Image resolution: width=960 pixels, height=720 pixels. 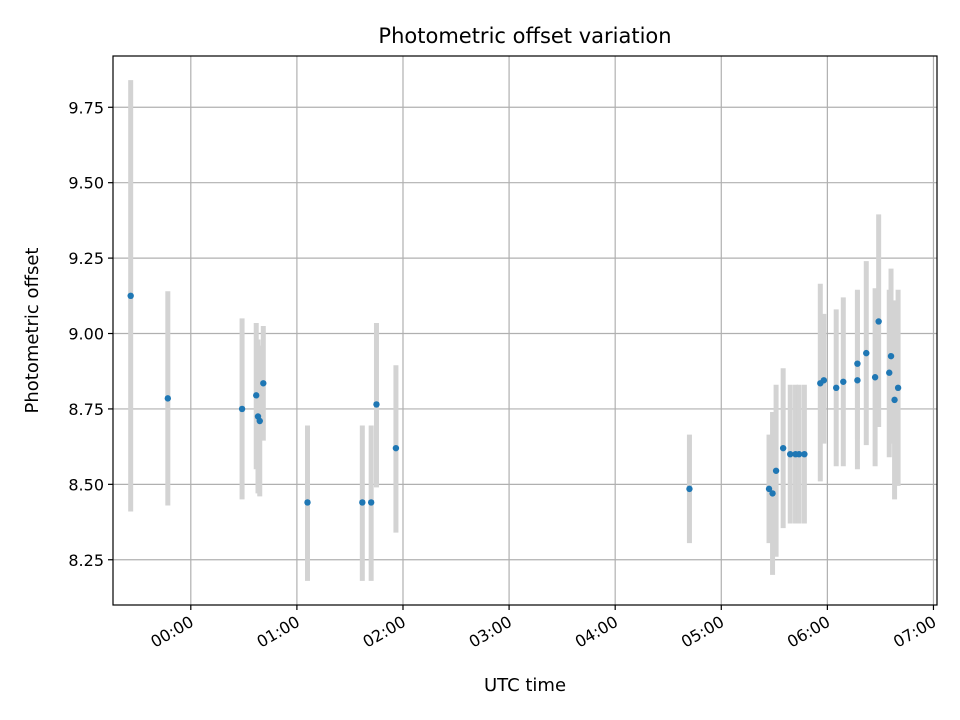 What do you see at coordinates (808, 632) in the screenshot?
I see `x-tick-label: 06:00` at bounding box center [808, 632].